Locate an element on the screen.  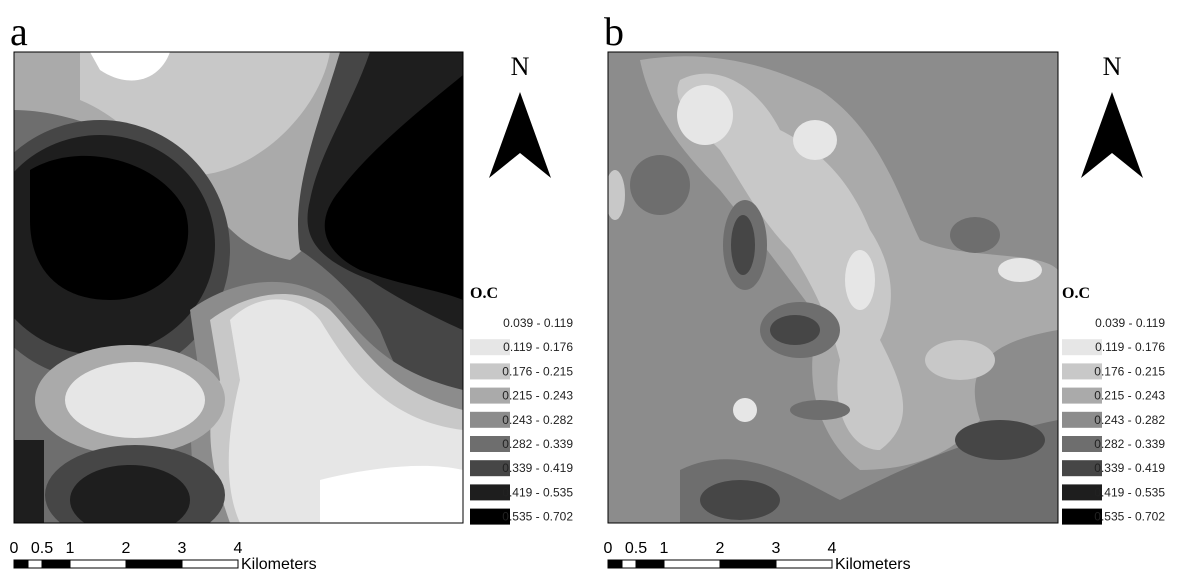
panel-label: a is located at coordinates (19, 31).